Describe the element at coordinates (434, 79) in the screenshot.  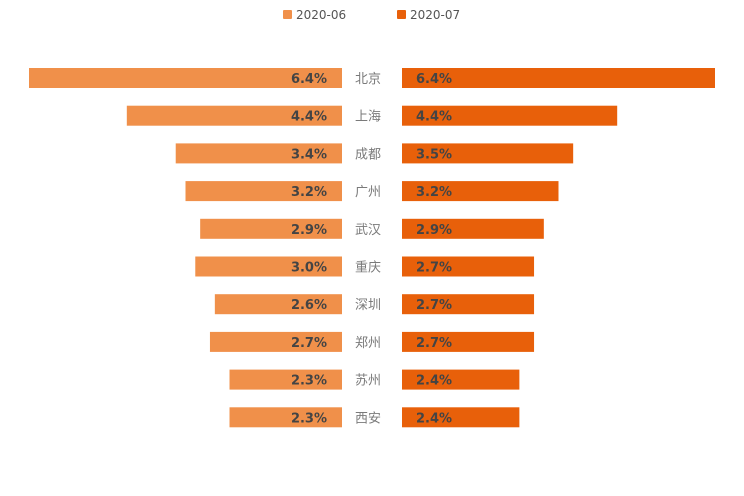
I see `data-label-2020-07: 6.4%` at that location.